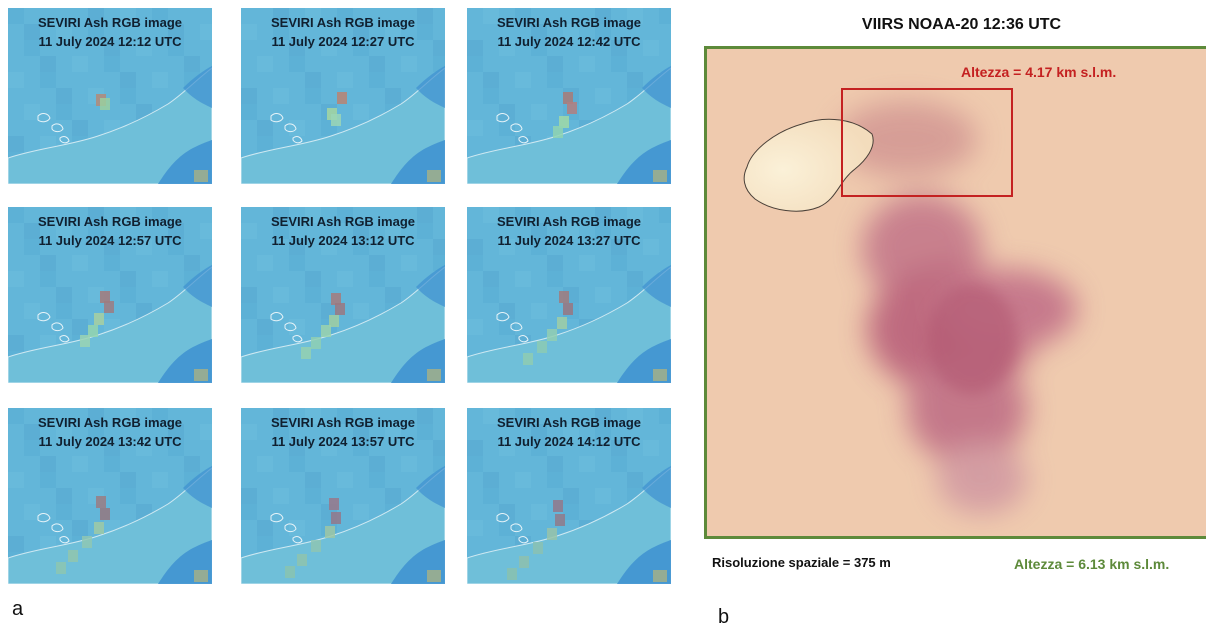  Describe the element at coordinates (808, 165) in the screenshot. I see `island-outline` at that location.